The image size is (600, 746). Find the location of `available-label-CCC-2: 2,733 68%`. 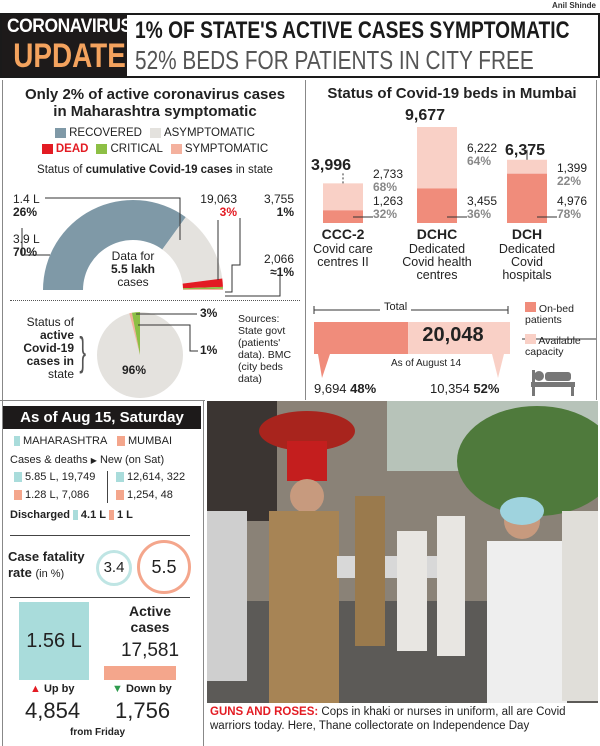

available-label-CCC-2: 2,733 68% is located at coordinates (388, 181).